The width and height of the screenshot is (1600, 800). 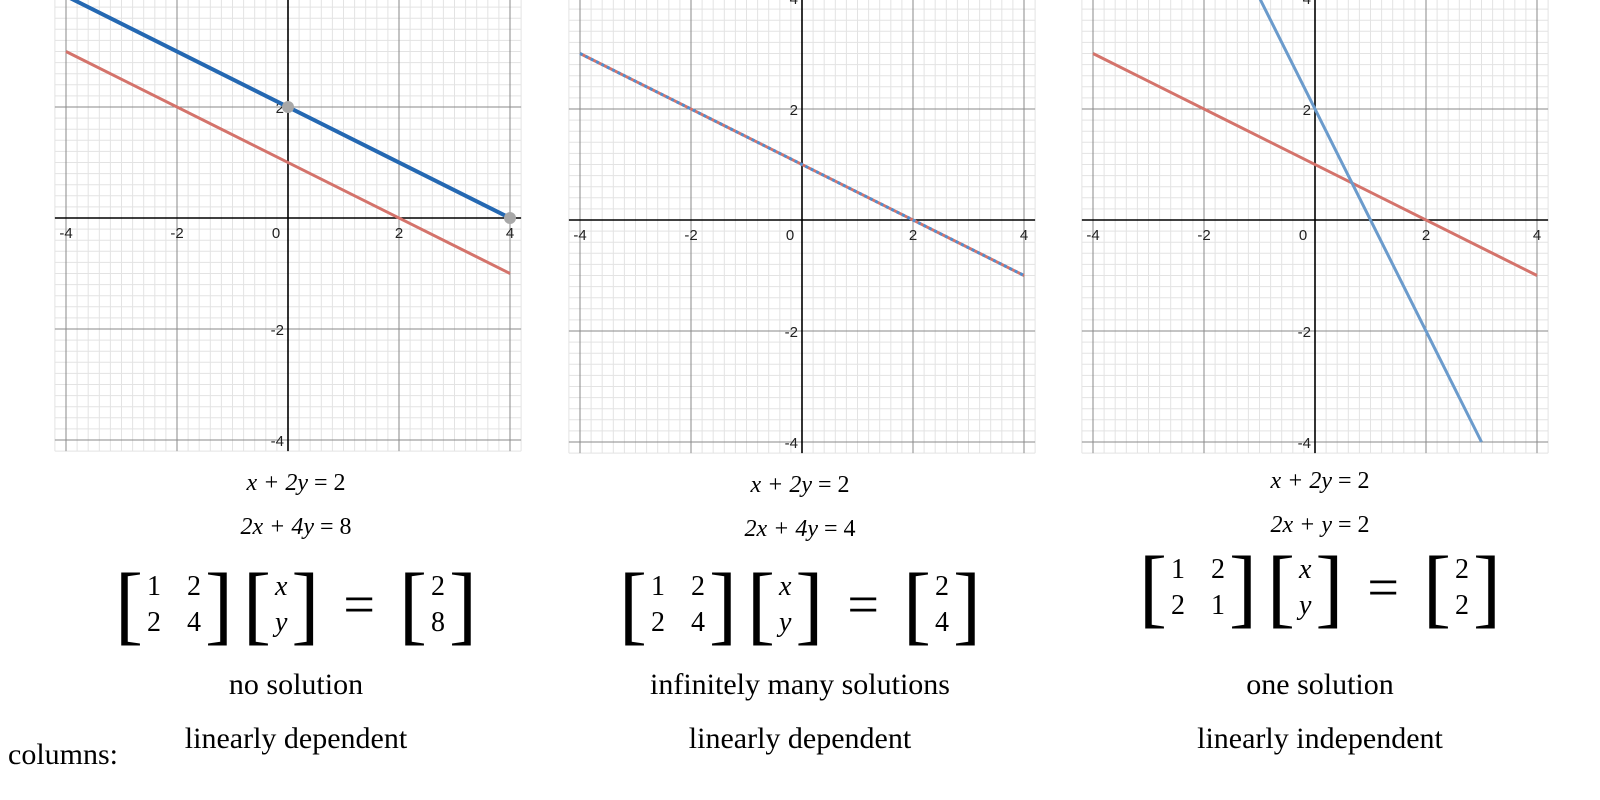 I want to click on equation-2: 2x + 4y = 4, so click(x=800, y=529).